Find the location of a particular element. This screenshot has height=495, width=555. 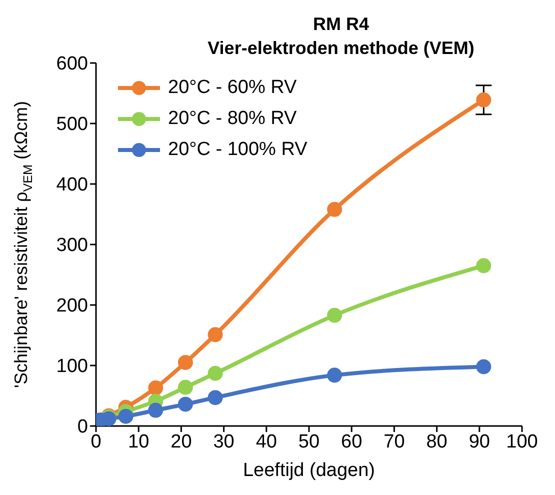

x-tick-label: 40 is located at coordinates (266, 441).